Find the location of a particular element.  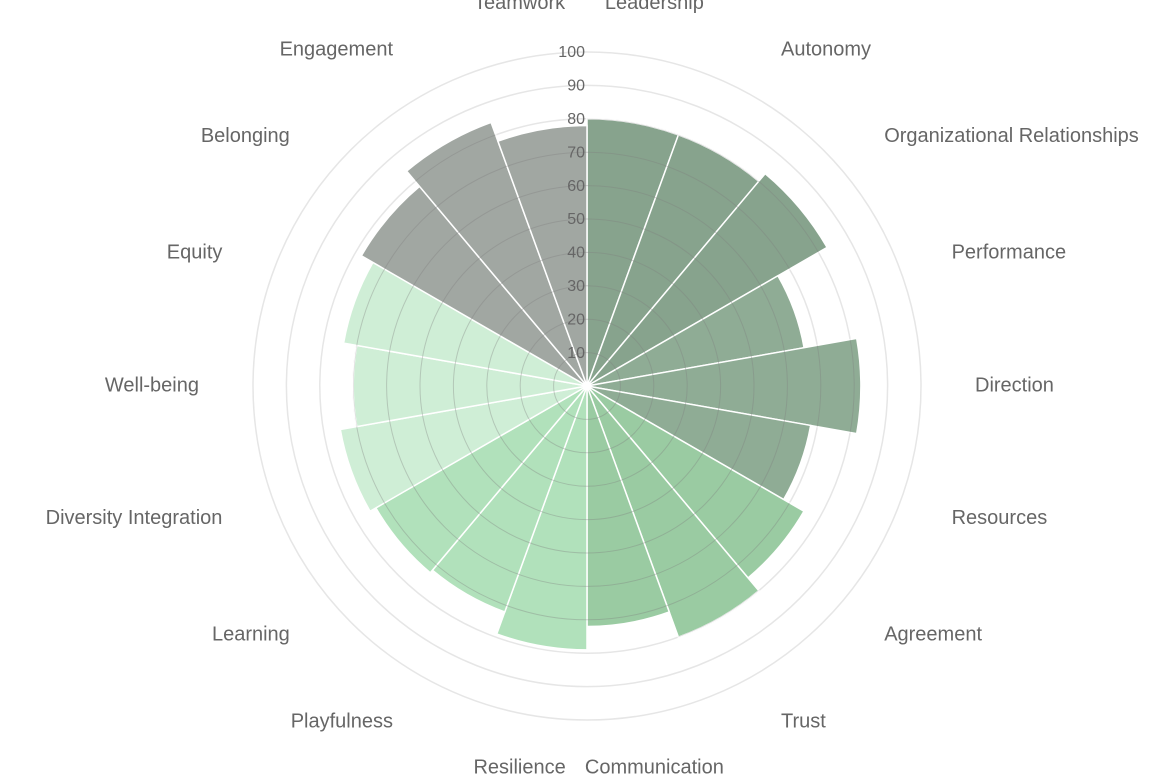

wedge-trust is located at coordinates (673, 512).